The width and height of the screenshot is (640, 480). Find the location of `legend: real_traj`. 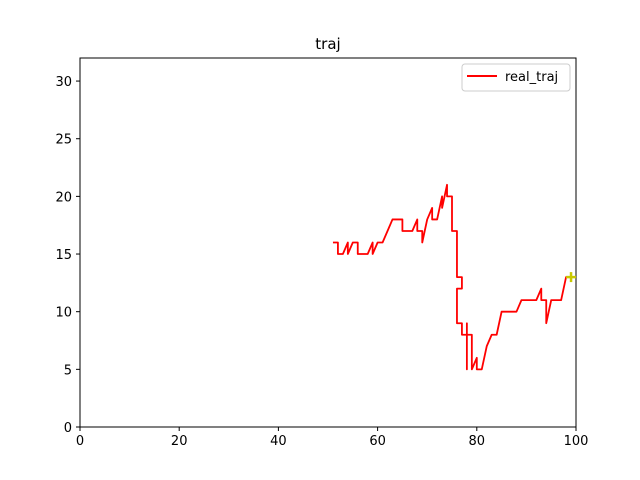

legend: real_traj is located at coordinates (516, 77).